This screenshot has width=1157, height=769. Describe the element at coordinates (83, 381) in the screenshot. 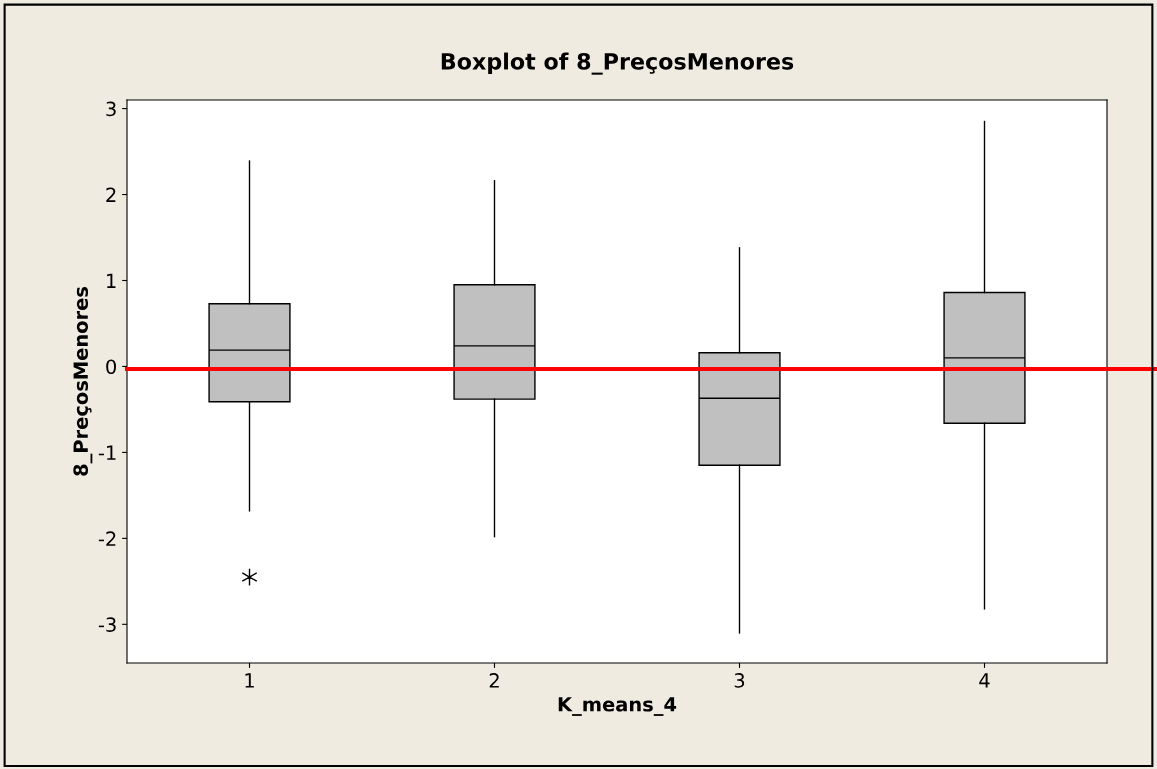

I see `y-axis-title: 8_PreçosMenores` at that location.